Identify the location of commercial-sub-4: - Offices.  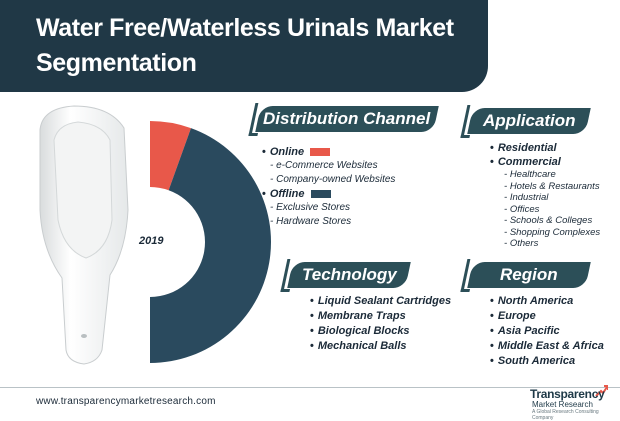
(522, 209).